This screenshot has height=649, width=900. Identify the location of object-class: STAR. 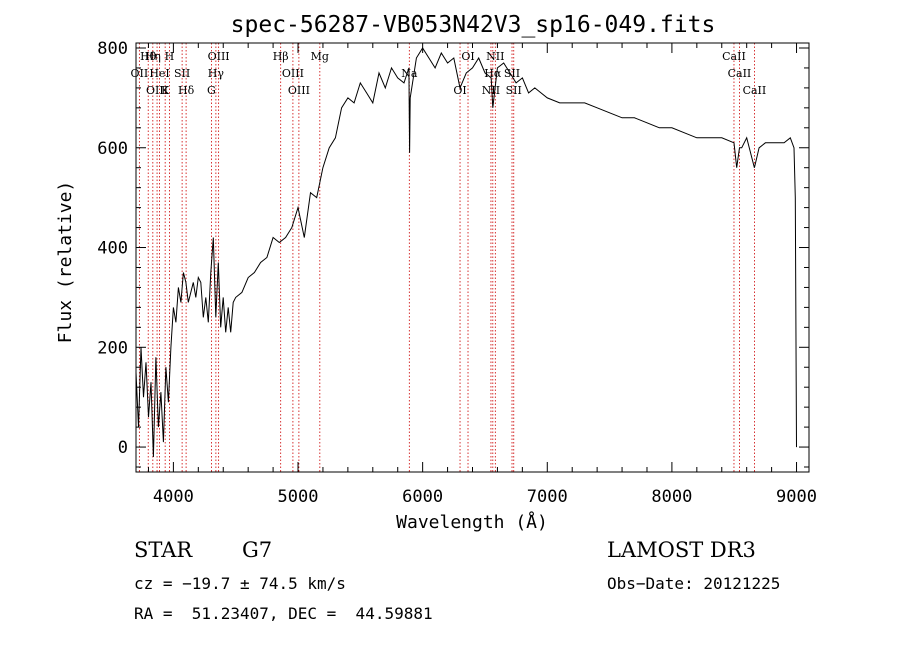
(163, 550).